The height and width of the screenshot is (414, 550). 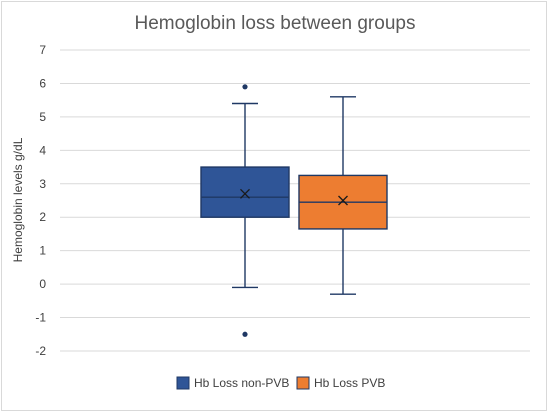 What do you see at coordinates (40, 200) in the screenshot?
I see `y-tick-labels: -2 -1 0 1 2 3 4 5 6 7` at bounding box center [40, 200].